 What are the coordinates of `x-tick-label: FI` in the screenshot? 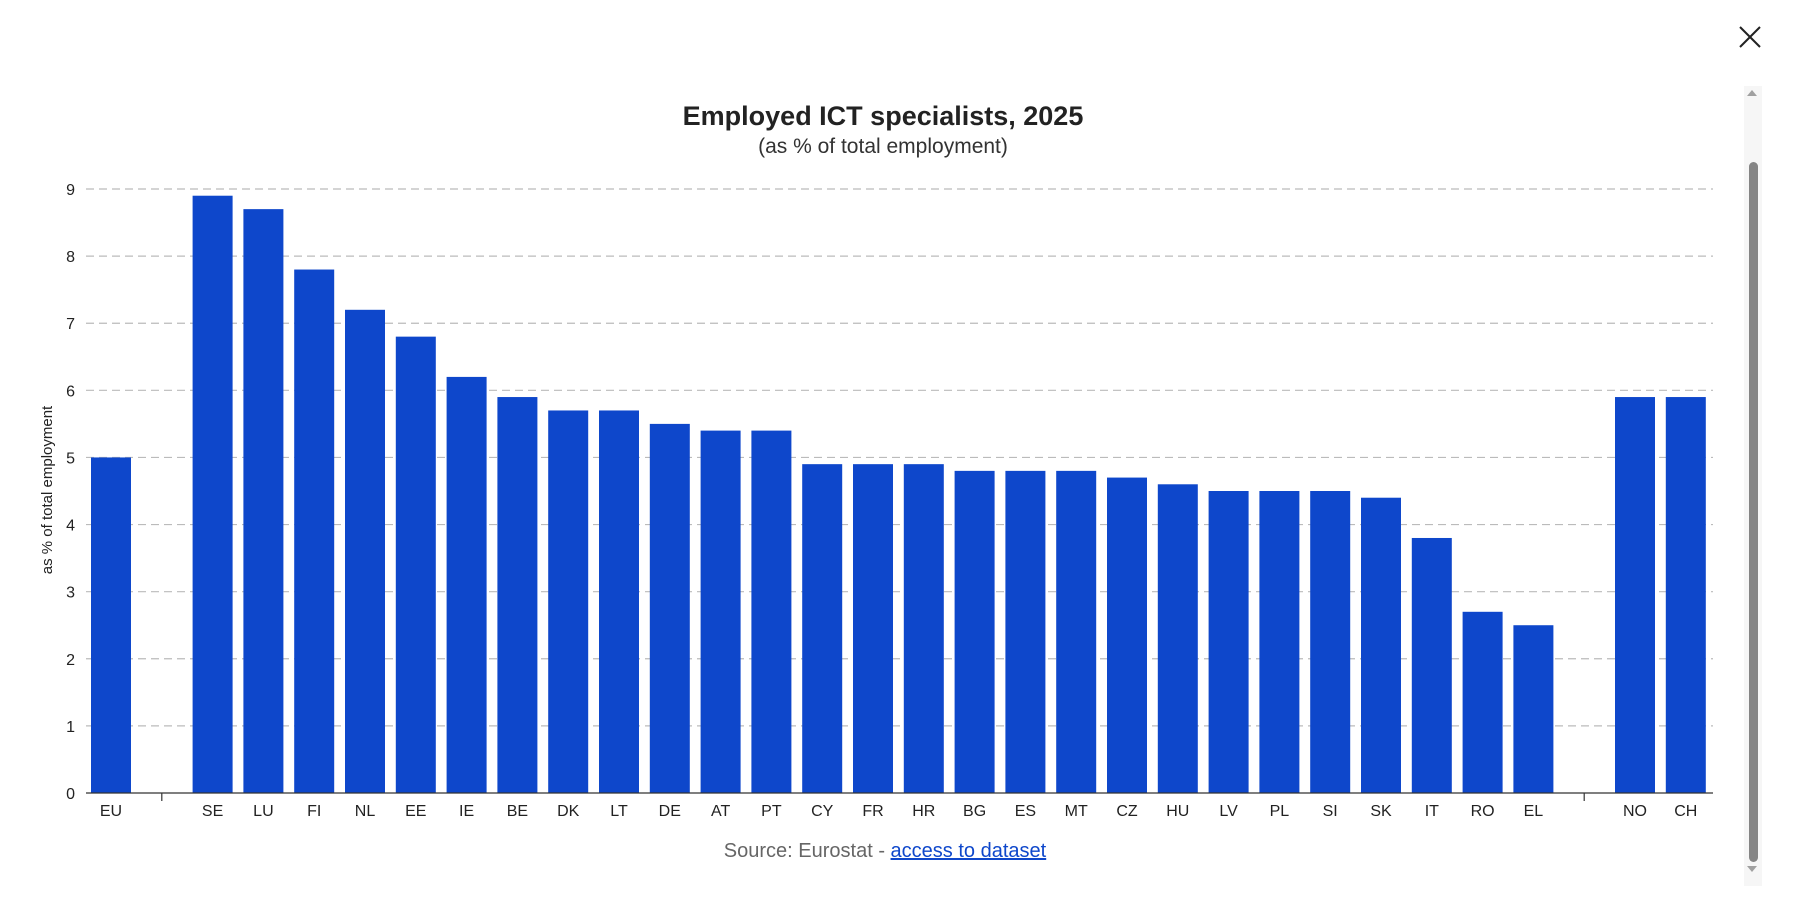 It's located at (314, 811).